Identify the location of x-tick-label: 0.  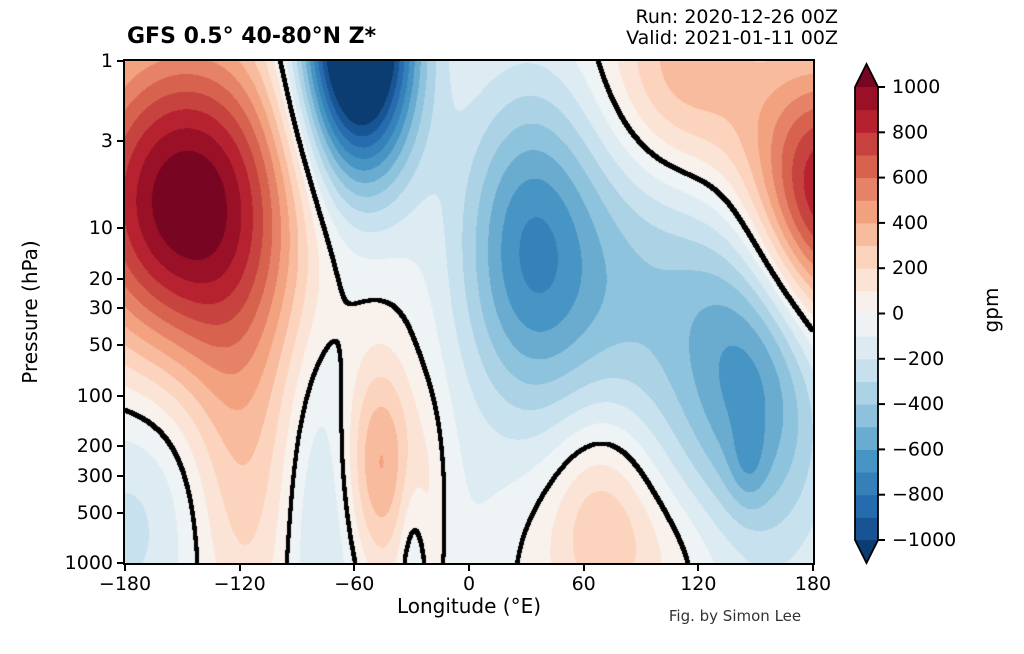
(469, 584).